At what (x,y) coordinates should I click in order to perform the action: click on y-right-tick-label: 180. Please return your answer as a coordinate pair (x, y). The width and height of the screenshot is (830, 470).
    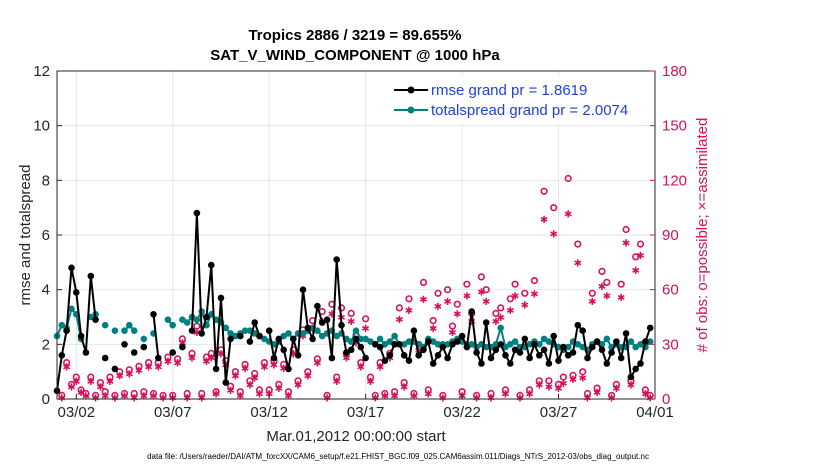
    Looking at the image, I should click on (674, 71).